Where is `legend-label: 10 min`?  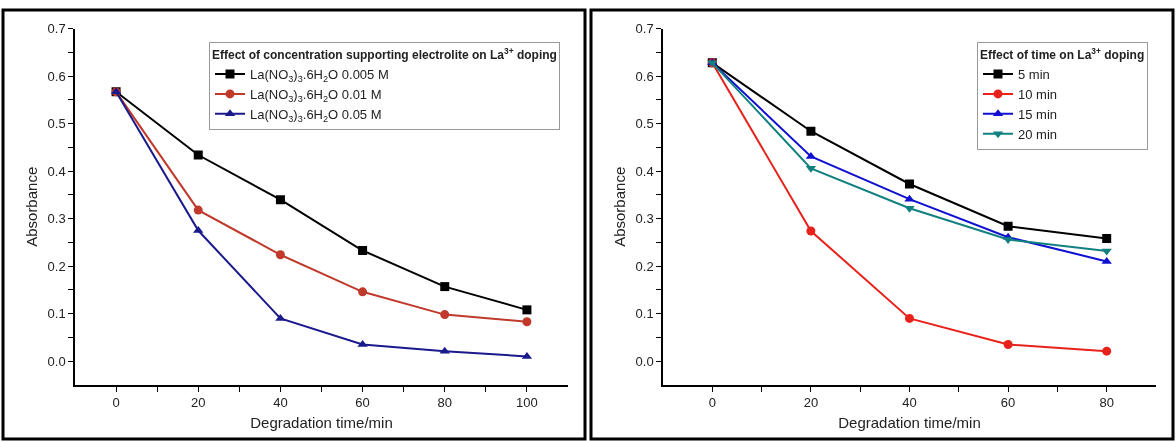
legend-label: 10 min is located at coordinates (1038, 94).